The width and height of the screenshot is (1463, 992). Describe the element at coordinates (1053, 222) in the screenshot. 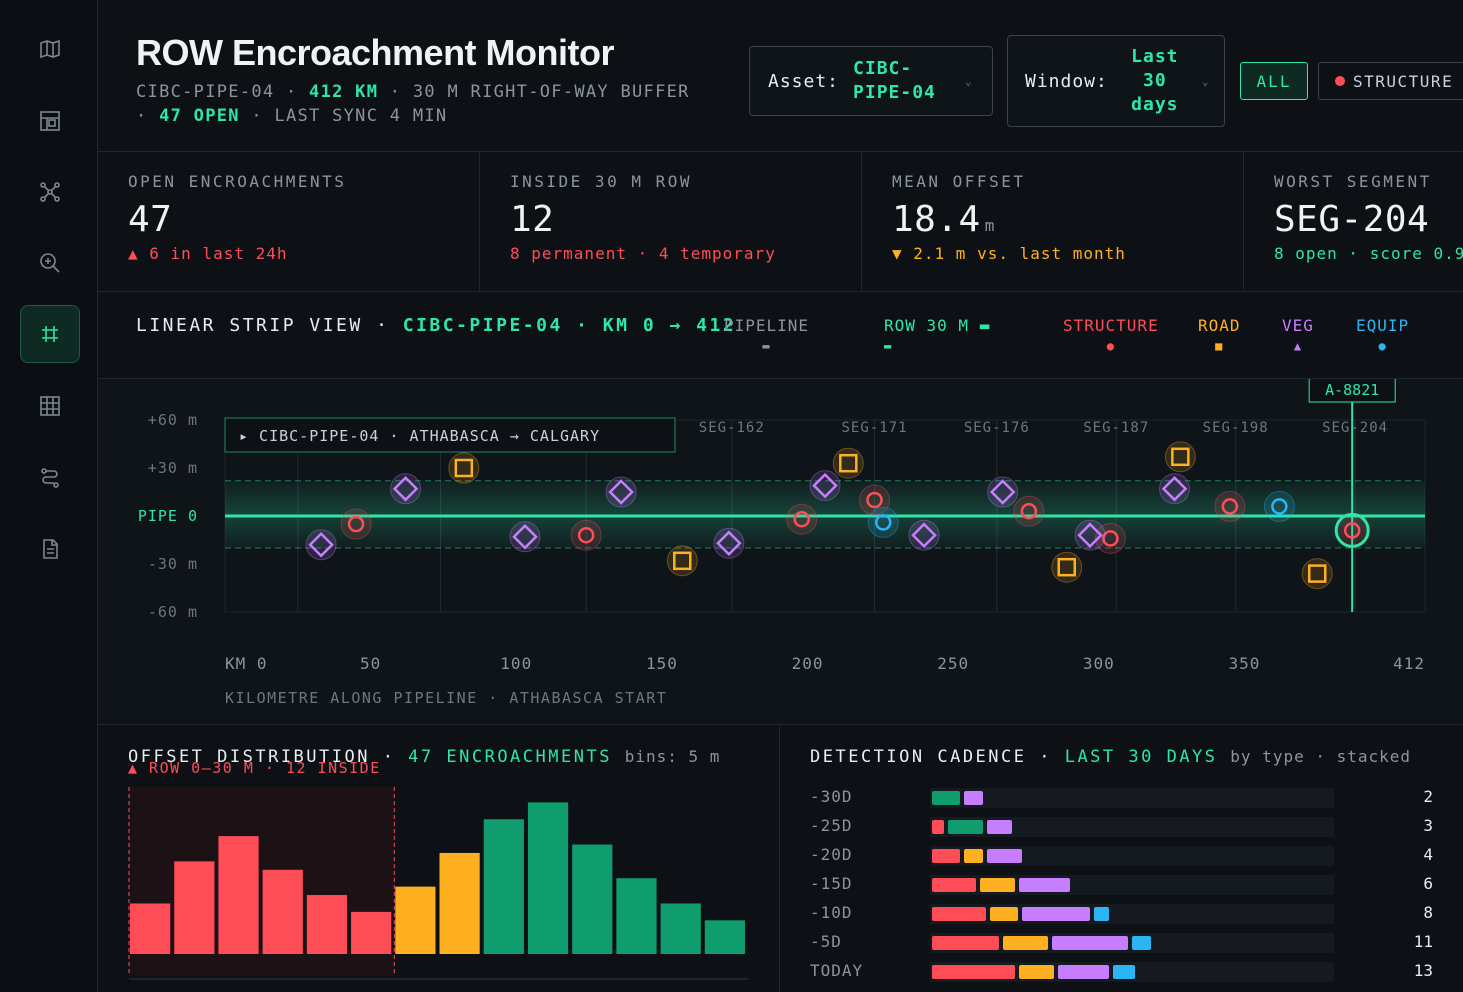

I see `kpi-mean-offset: MEAN OFFSET 18.4 m ▼ 2.1 m vs. last month` at that location.